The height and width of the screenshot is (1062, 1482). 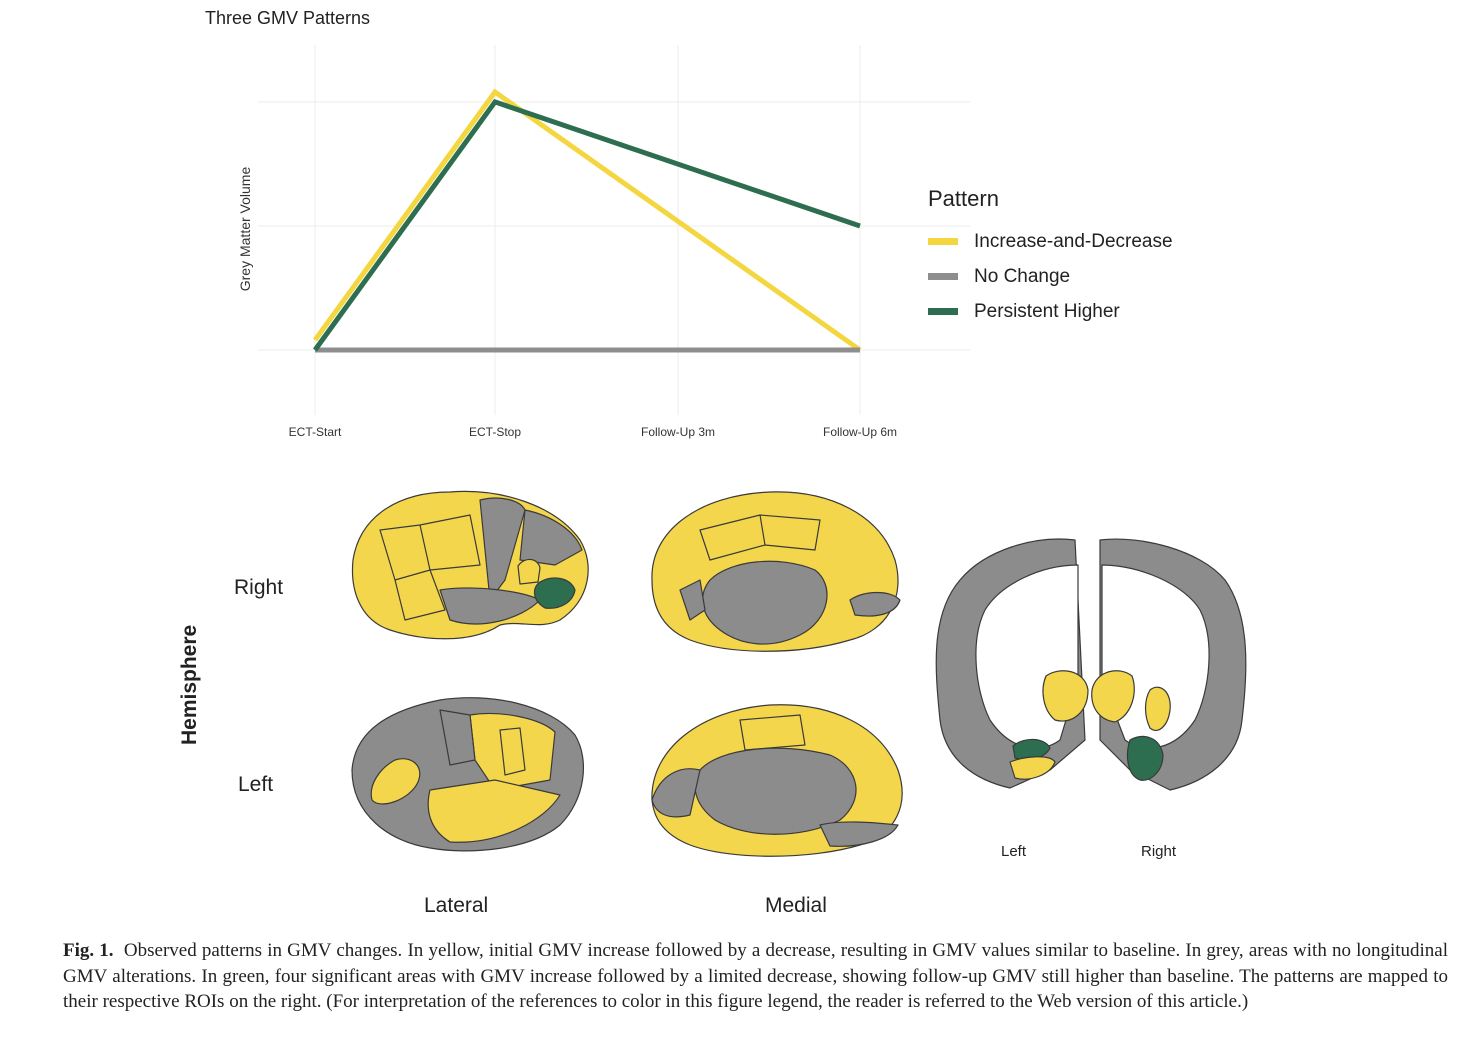 I want to click on series-line-increase-and-decrease, so click(x=587, y=220).